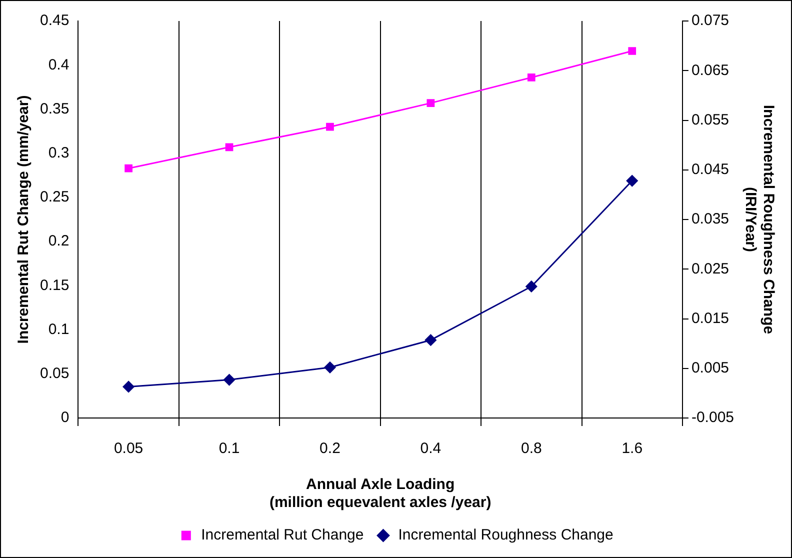  What do you see at coordinates (65, 417) in the screenshot?
I see `y-tick-label: 0` at bounding box center [65, 417].